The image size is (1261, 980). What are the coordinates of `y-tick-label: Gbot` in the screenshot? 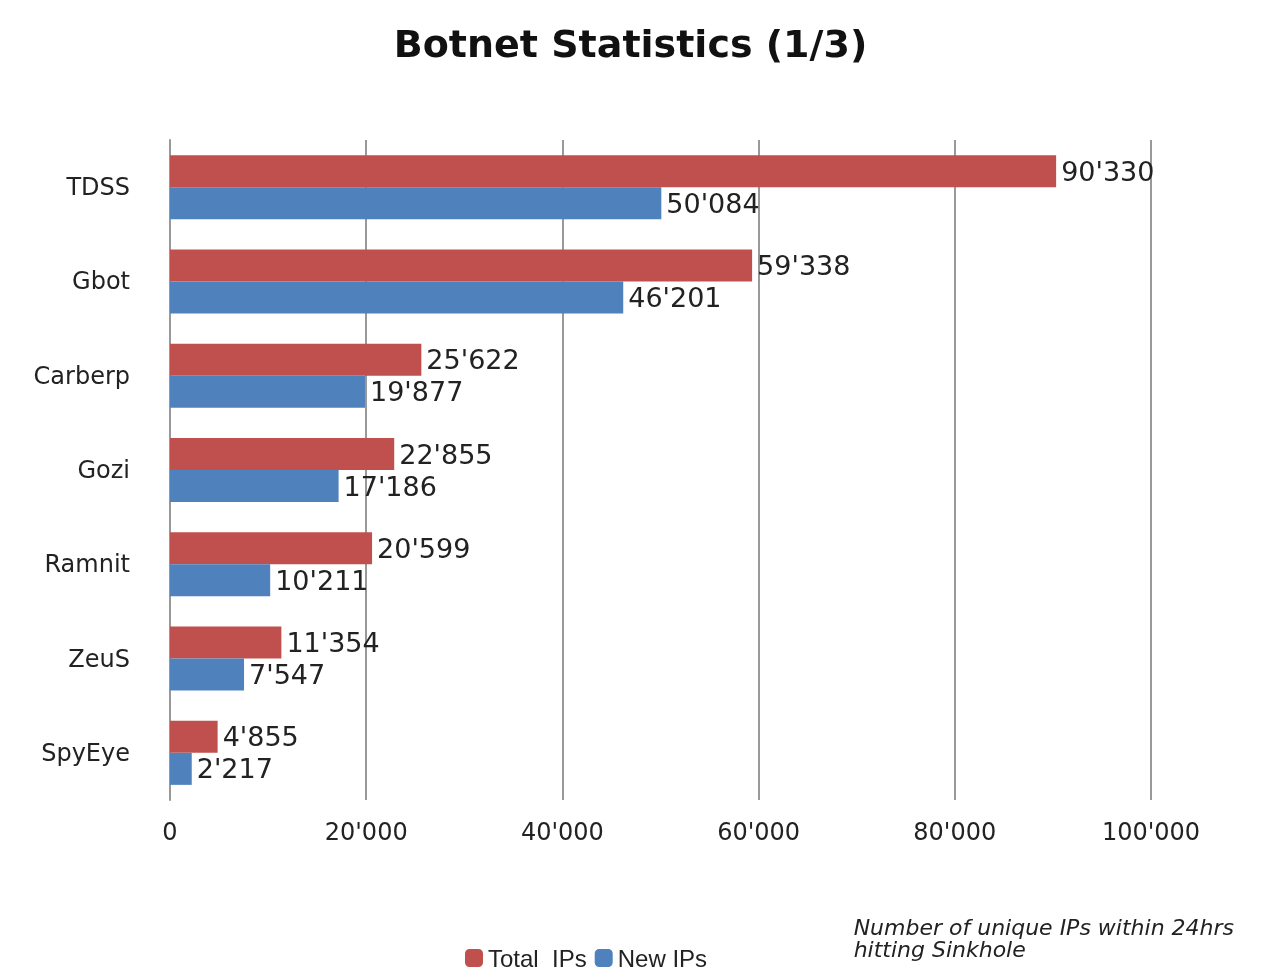 It's located at (101, 281).